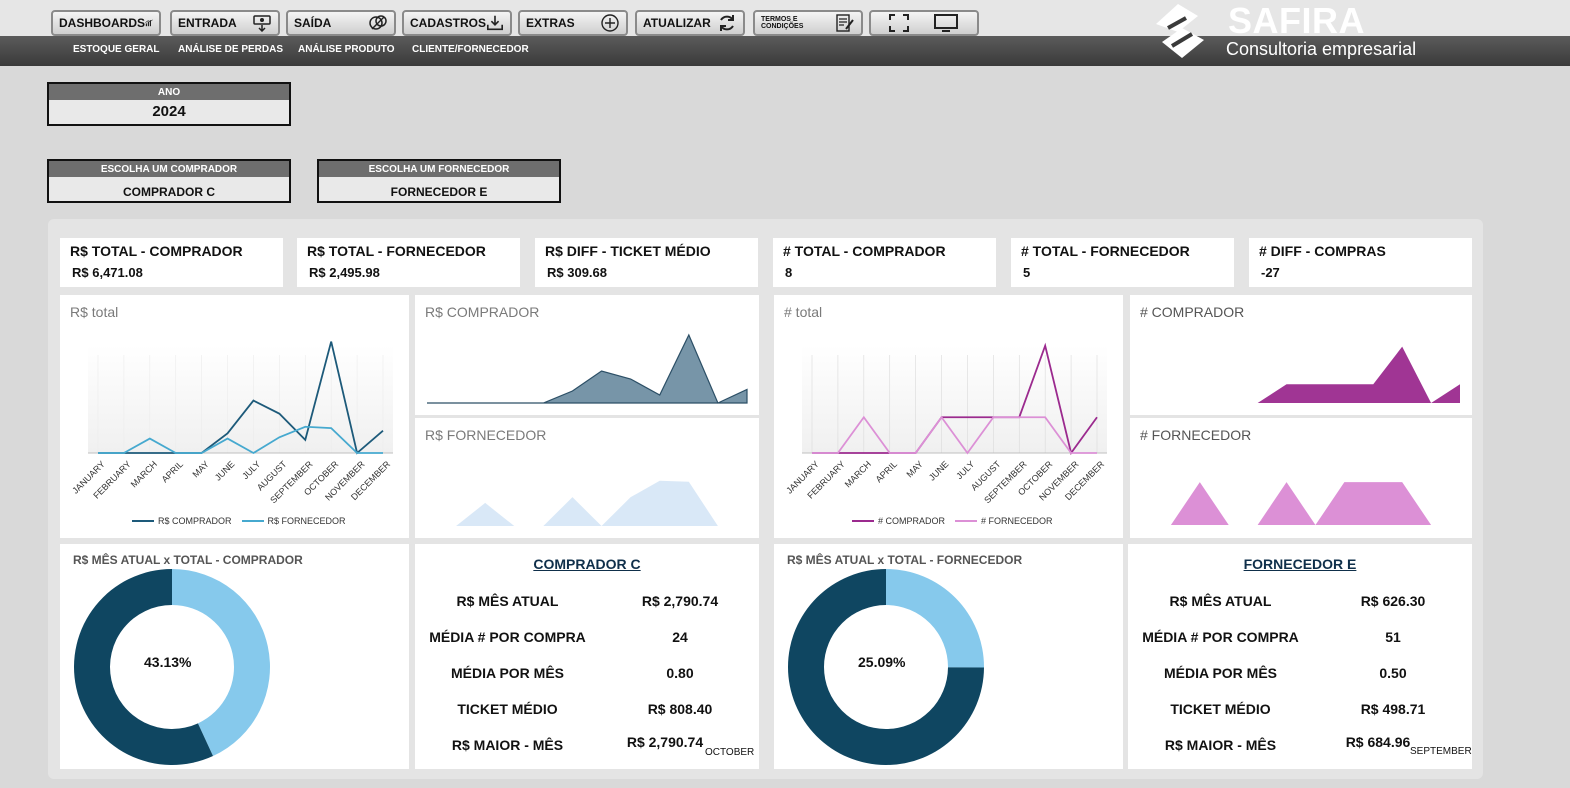  What do you see at coordinates (306, 521) in the screenshot?
I see `legend-label: R$ FORNECEDOR` at bounding box center [306, 521].